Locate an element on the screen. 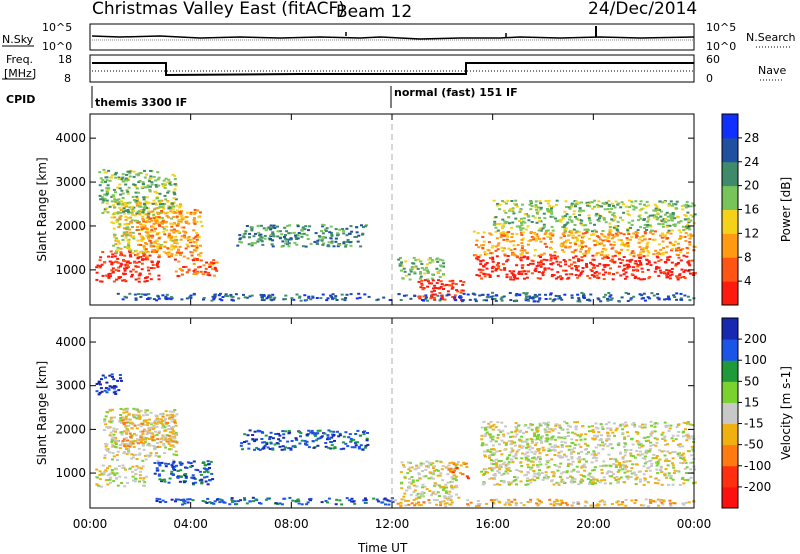 The height and width of the screenshot is (554, 800). beam-label: Beam 12 is located at coordinates (374, 12).